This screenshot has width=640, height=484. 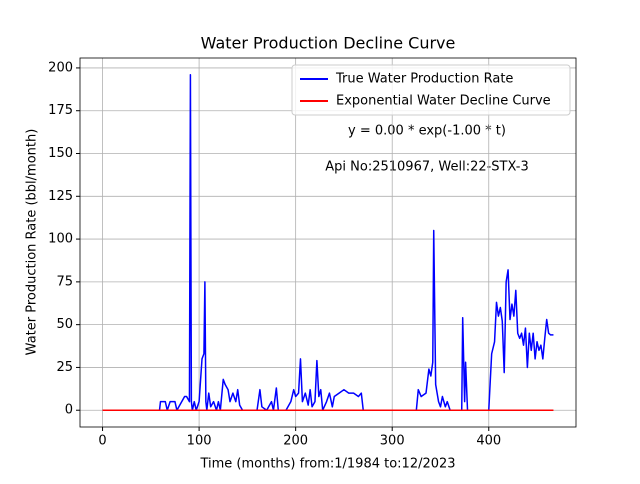 I want to click on y-tick-label: 100, so click(x=60, y=239).